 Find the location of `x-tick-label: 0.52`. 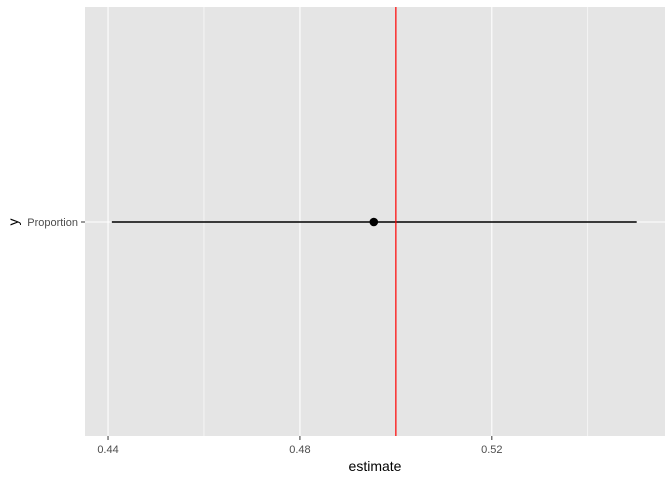

x-tick-label: 0.52 is located at coordinates (491, 450).